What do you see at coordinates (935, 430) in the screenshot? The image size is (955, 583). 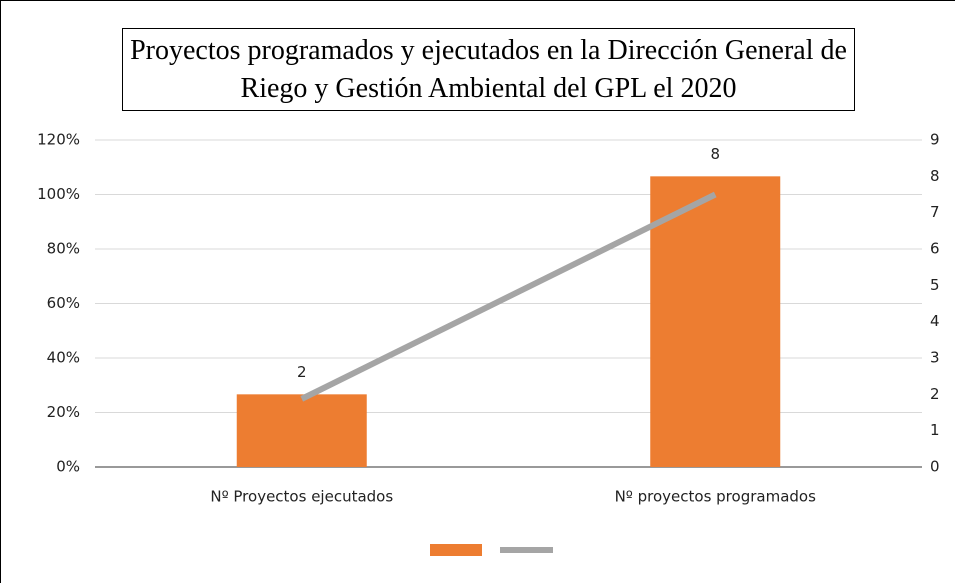 I see `y2-tick-label: 1` at bounding box center [935, 430].